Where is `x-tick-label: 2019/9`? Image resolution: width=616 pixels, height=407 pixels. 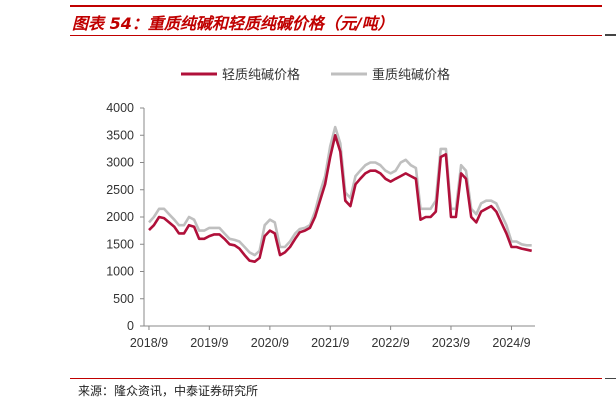 x-tick-label: 2019/9 is located at coordinates (209, 343).